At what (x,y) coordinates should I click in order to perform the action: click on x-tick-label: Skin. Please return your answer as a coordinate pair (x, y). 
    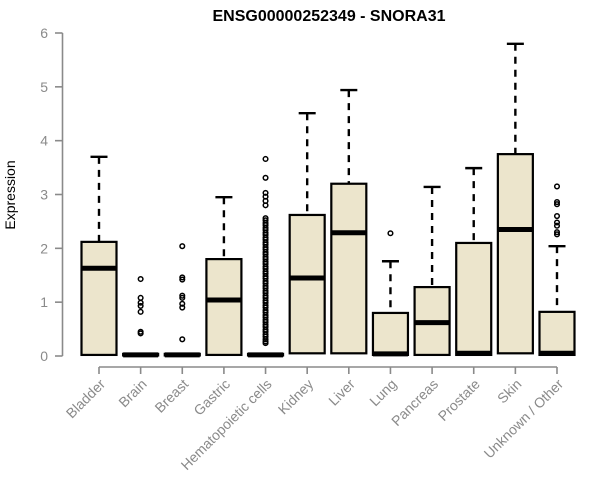
    Looking at the image, I should click on (509, 391).